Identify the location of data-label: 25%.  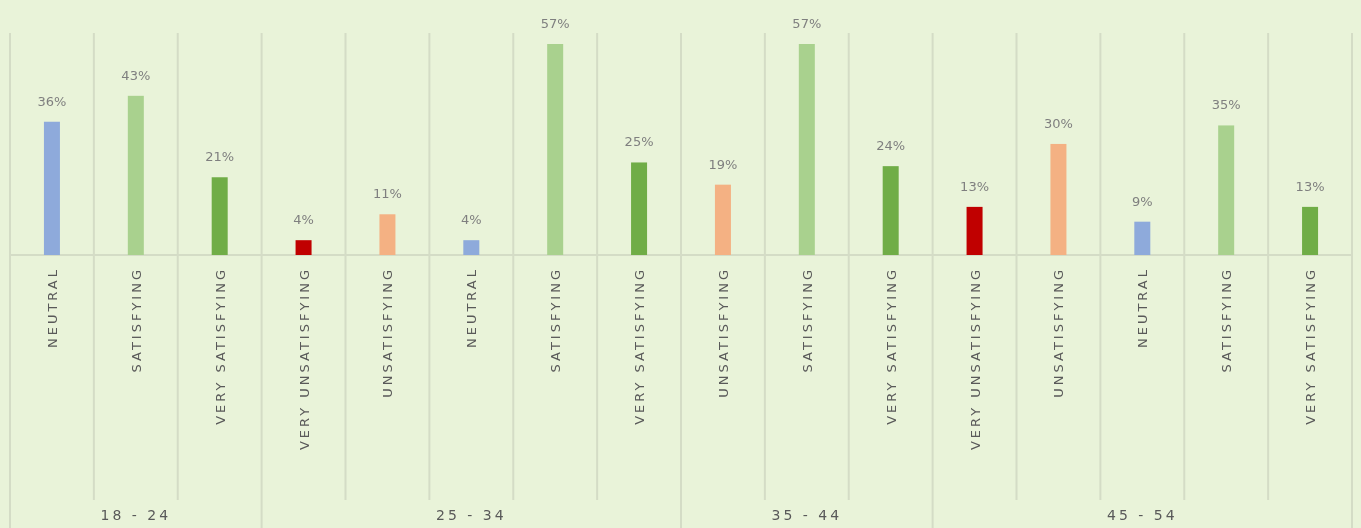
(639, 142).